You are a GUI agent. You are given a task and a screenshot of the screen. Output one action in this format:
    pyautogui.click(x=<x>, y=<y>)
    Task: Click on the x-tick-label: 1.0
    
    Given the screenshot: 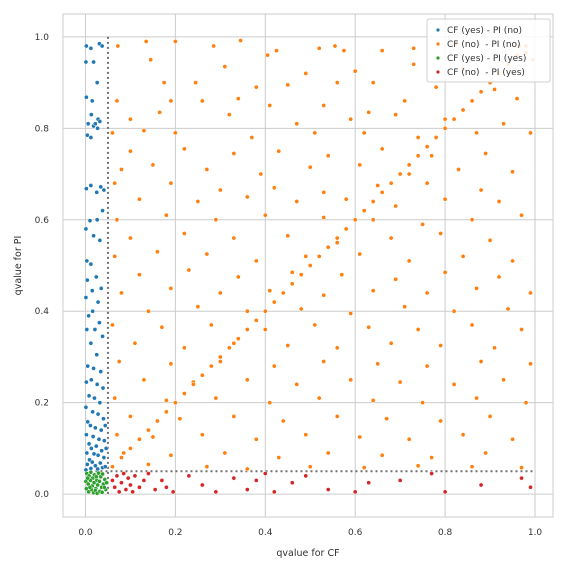 What is the action you would take?
    pyautogui.click(x=535, y=533)
    